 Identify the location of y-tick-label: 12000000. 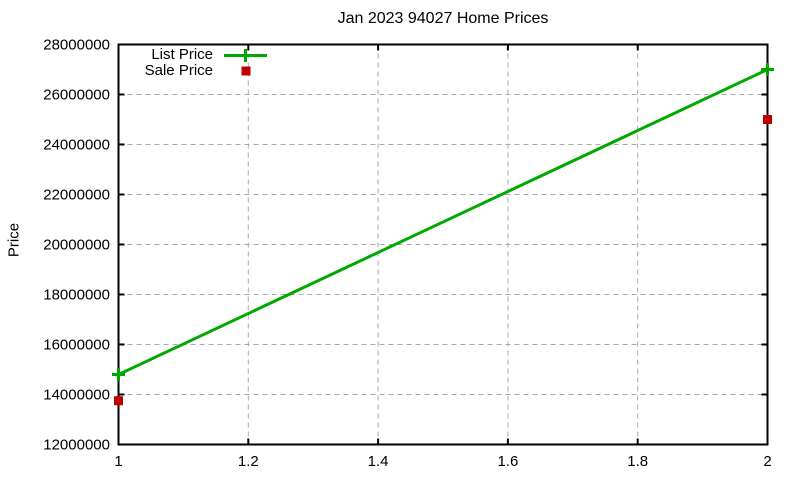
(76, 445).